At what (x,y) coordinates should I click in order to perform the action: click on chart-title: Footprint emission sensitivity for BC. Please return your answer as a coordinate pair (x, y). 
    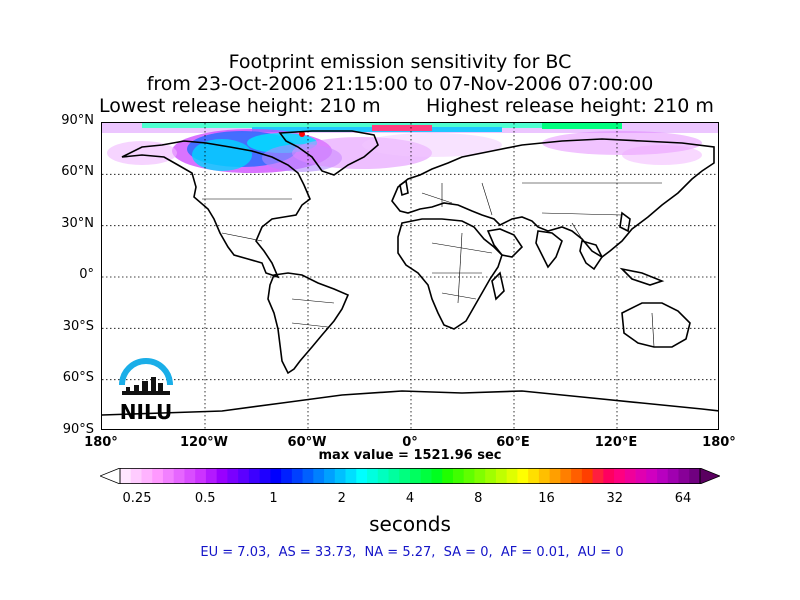
    Looking at the image, I should click on (400, 62).